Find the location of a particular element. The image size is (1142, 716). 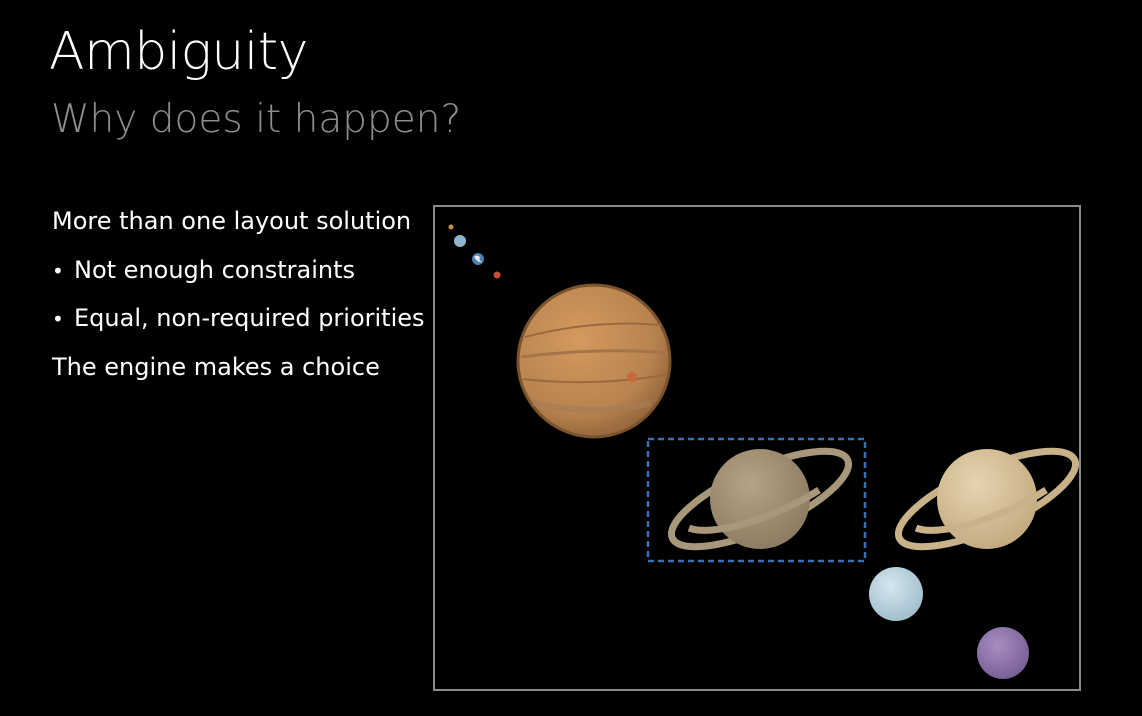

uranus-icon is located at coordinates (896, 594).